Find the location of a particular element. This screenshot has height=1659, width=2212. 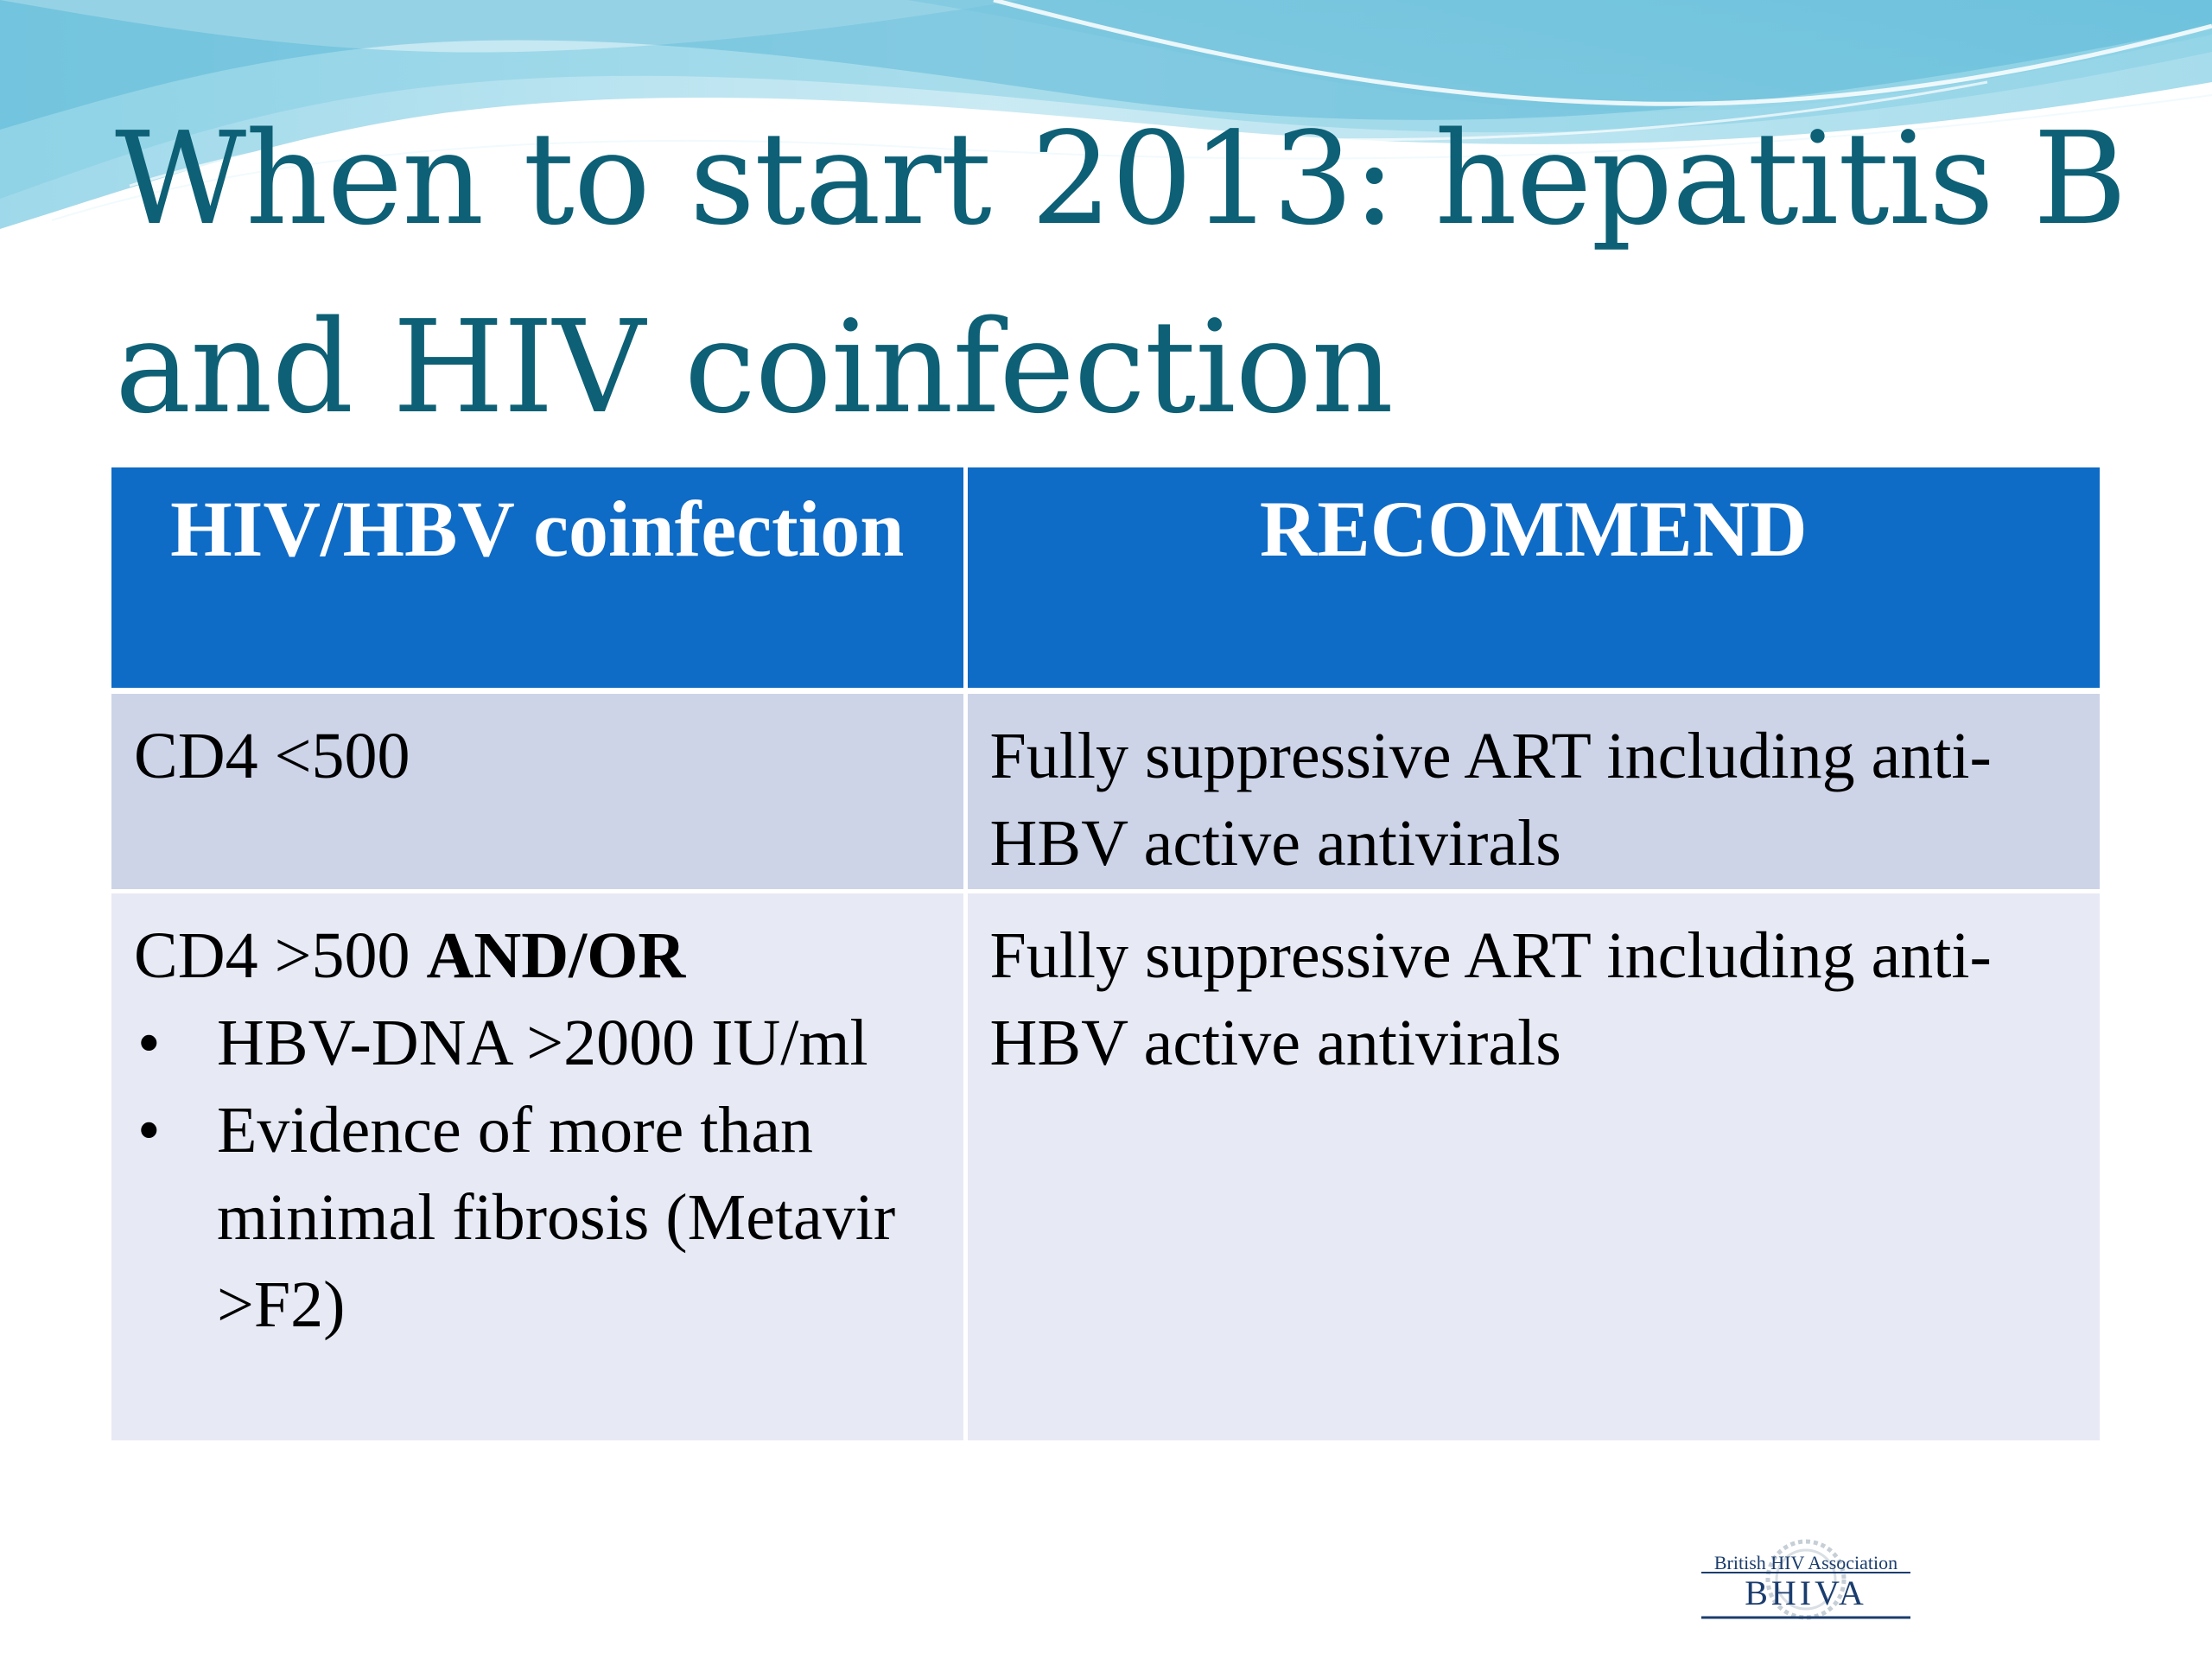

condition-bold: AND/OR is located at coordinates (556, 955).